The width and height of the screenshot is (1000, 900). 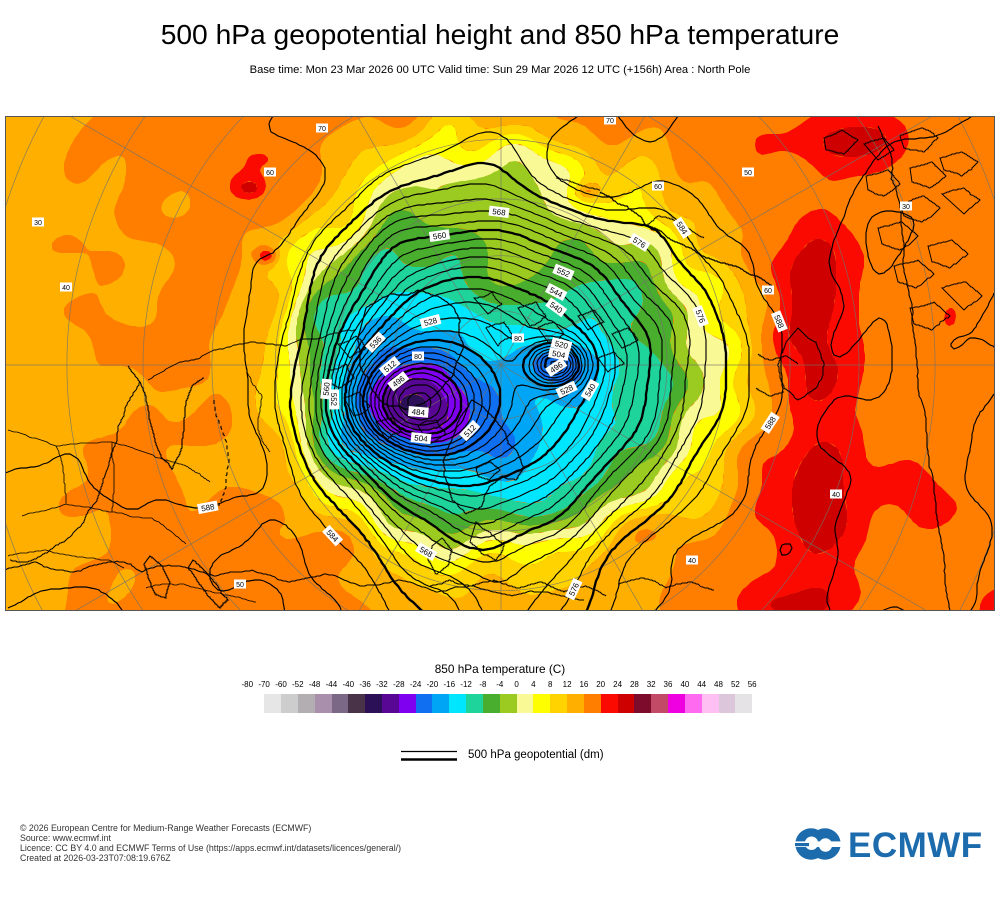 I want to click on svg-text: 528, so click(x=431, y=322).